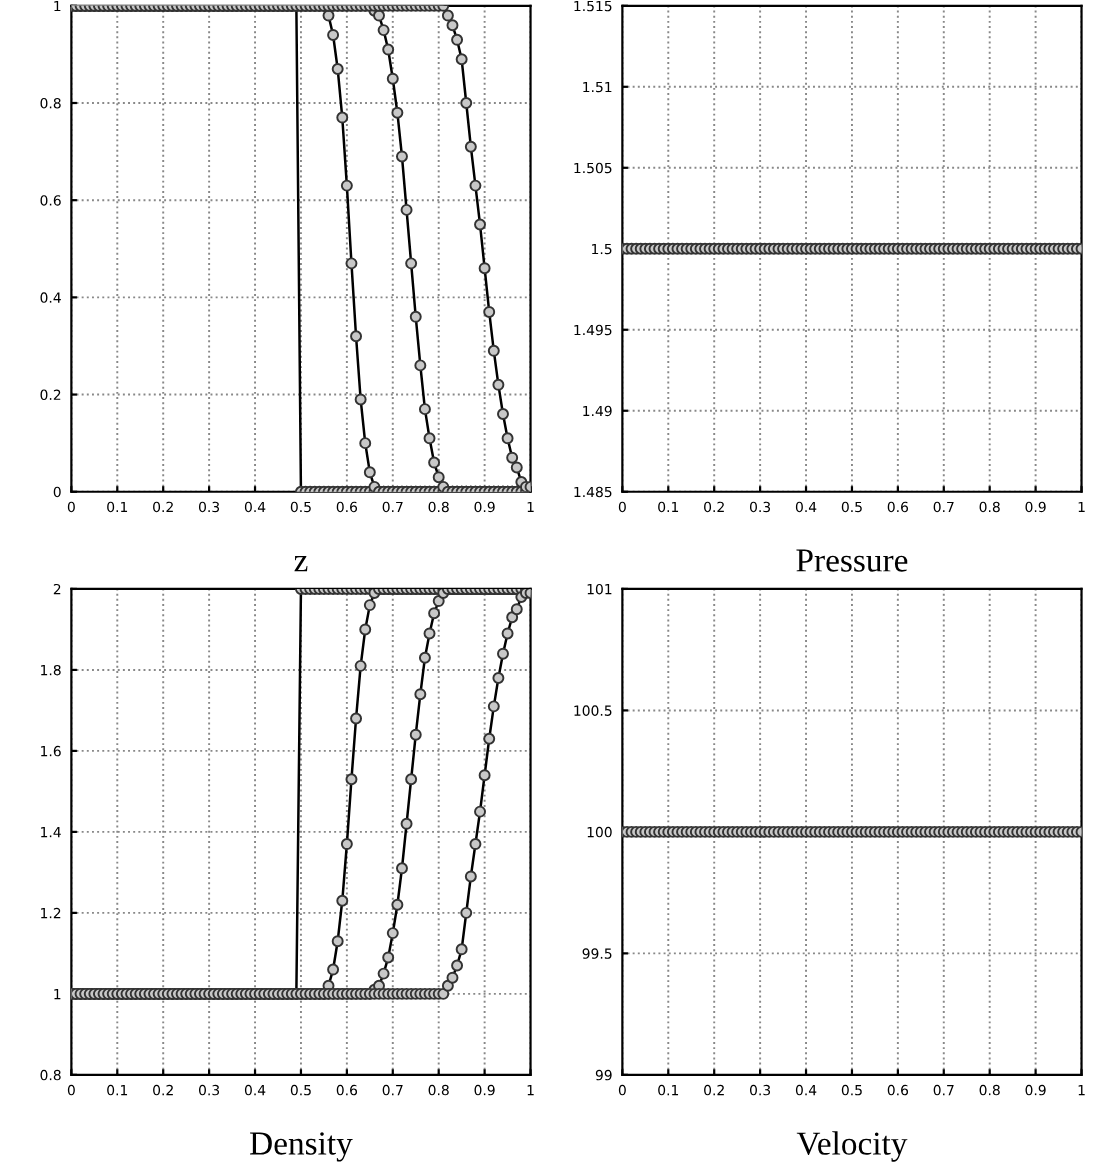 The height and width of the screenshot is (1162, 1098). What do you see at coordinates (301, 564) in the screenshot?
I see `x-axis-title: z` at bounding box center [301, 564].